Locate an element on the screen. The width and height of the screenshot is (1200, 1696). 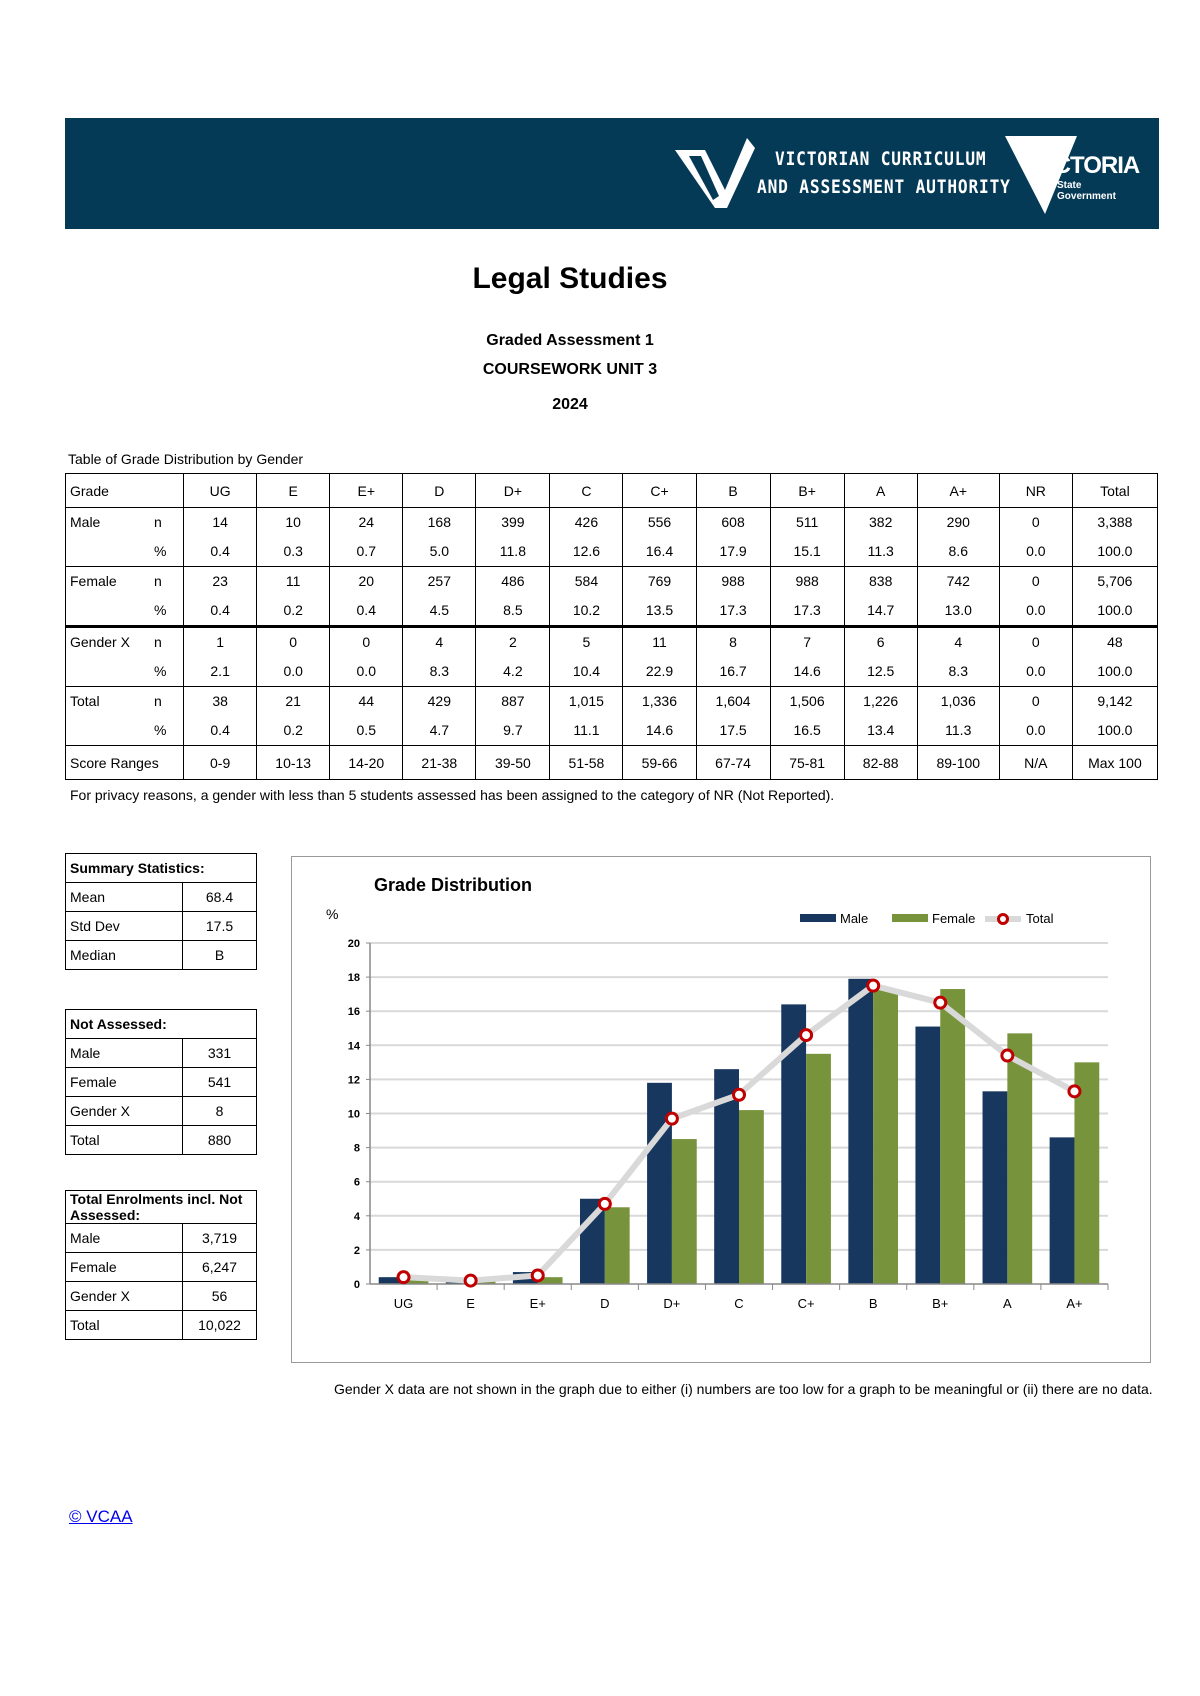
copyright-link: © VCAA is located at coordinates (101, 1516).